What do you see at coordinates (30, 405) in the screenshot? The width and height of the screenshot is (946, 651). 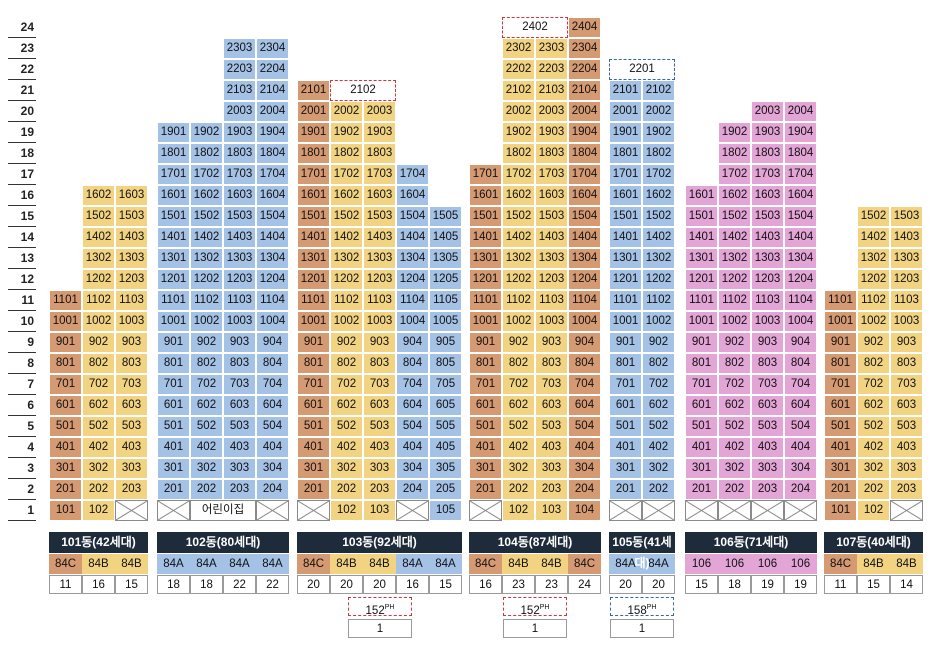 I see `floor-label: 6` at bounding box center [30, 405].